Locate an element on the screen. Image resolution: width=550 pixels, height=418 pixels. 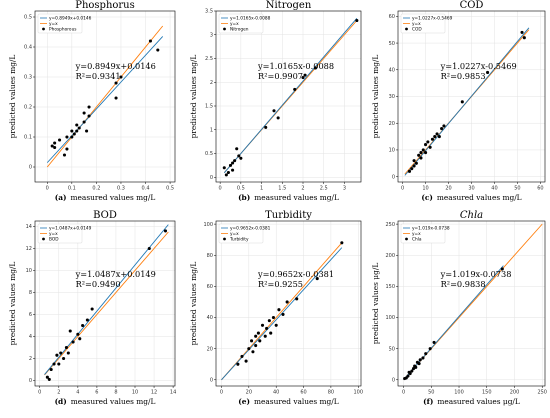
panel-caption: (b) measured values mg/L is located at coordinates (288, 197).